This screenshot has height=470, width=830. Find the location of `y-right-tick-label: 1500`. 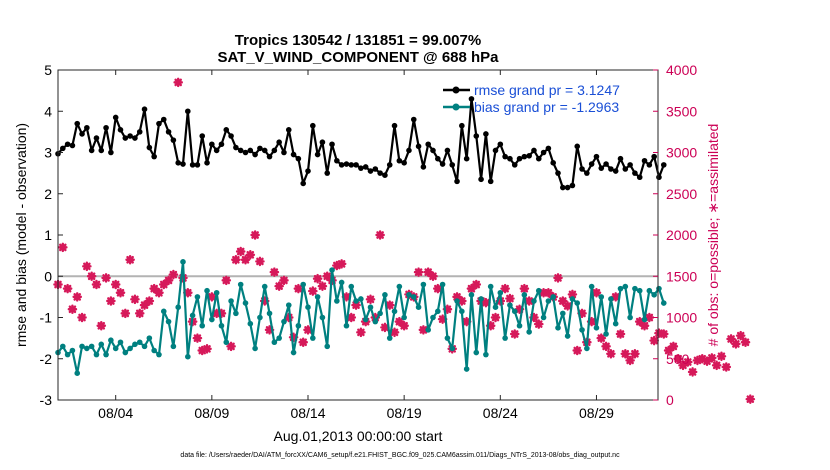

y-right-tick-label: 1500 is located at coordinates (681, 276).